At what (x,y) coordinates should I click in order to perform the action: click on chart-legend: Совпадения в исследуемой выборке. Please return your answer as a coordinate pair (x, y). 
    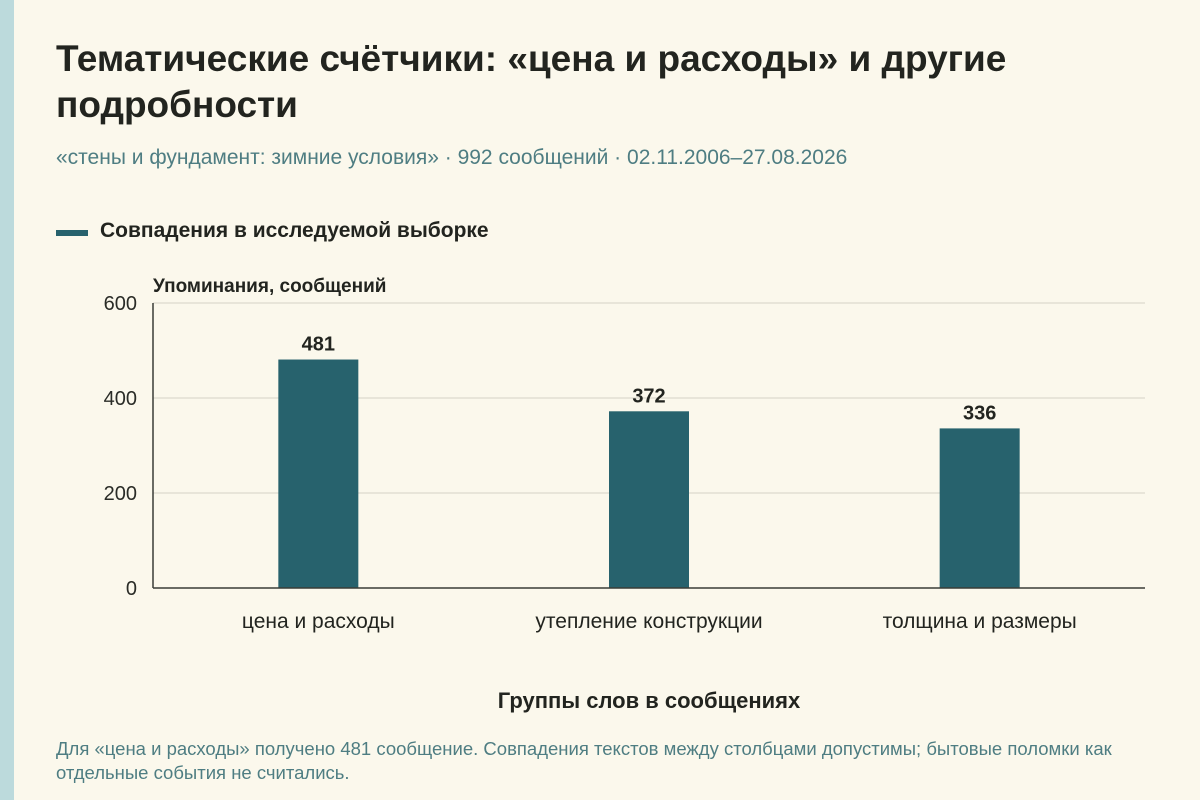
    Looking at the image, I should click on (272, 231).